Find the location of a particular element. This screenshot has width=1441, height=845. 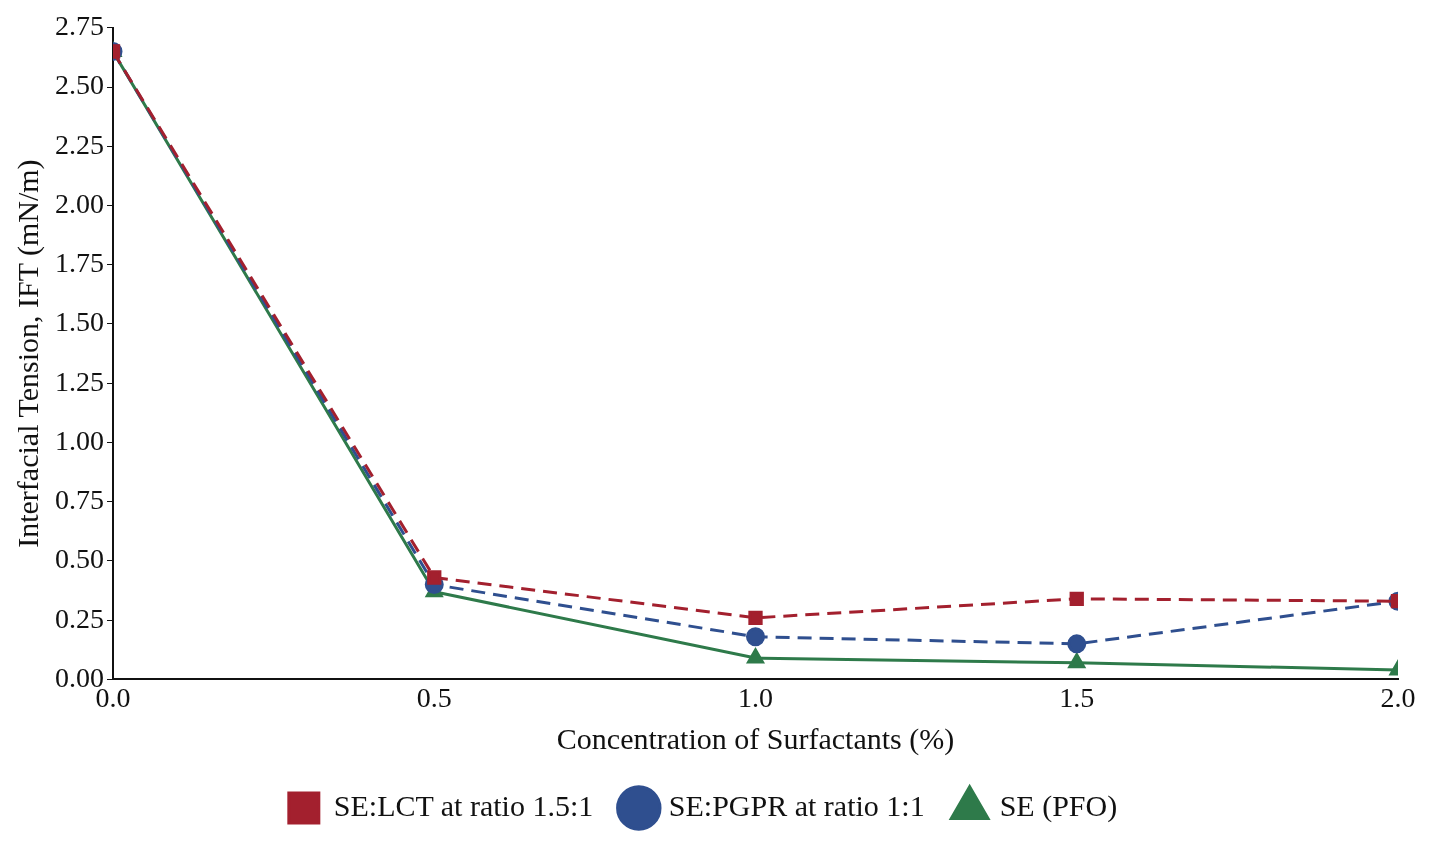

y-tick-label: 0.75 is located at coordinates (79, 500).